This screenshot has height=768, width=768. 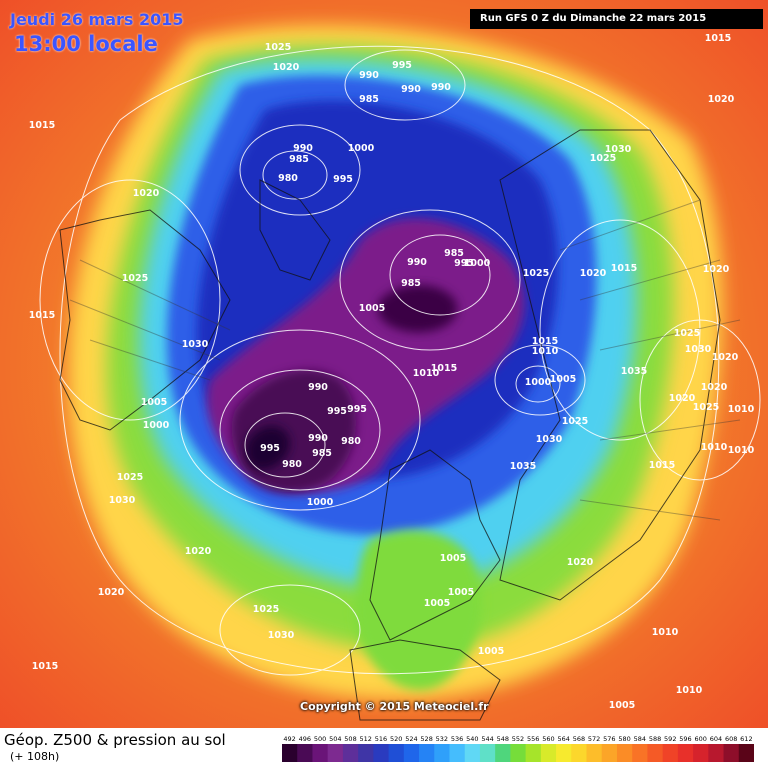 I want to click on pressure-label: 1035, so click(x=634, y=371).